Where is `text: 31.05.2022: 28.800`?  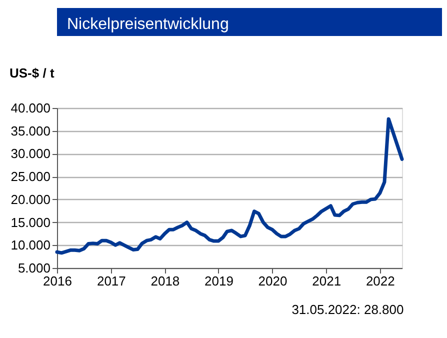 text: 31.05.2022: 28.800 is located at coordinates (348, 309).